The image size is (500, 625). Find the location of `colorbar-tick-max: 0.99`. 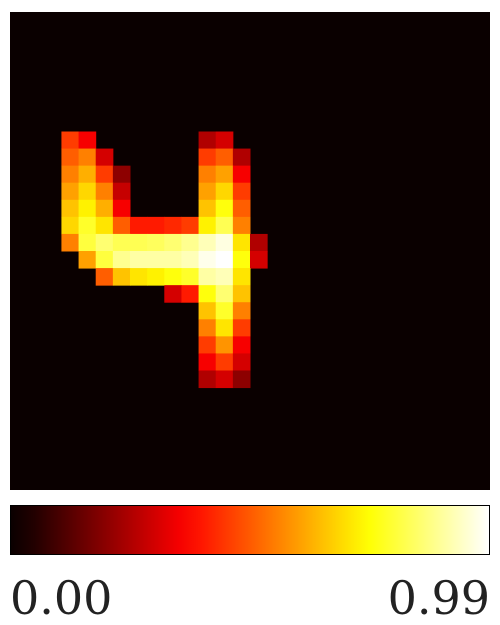

colorbar-tick-max: 0.99 is located at coordinates (438, 598).